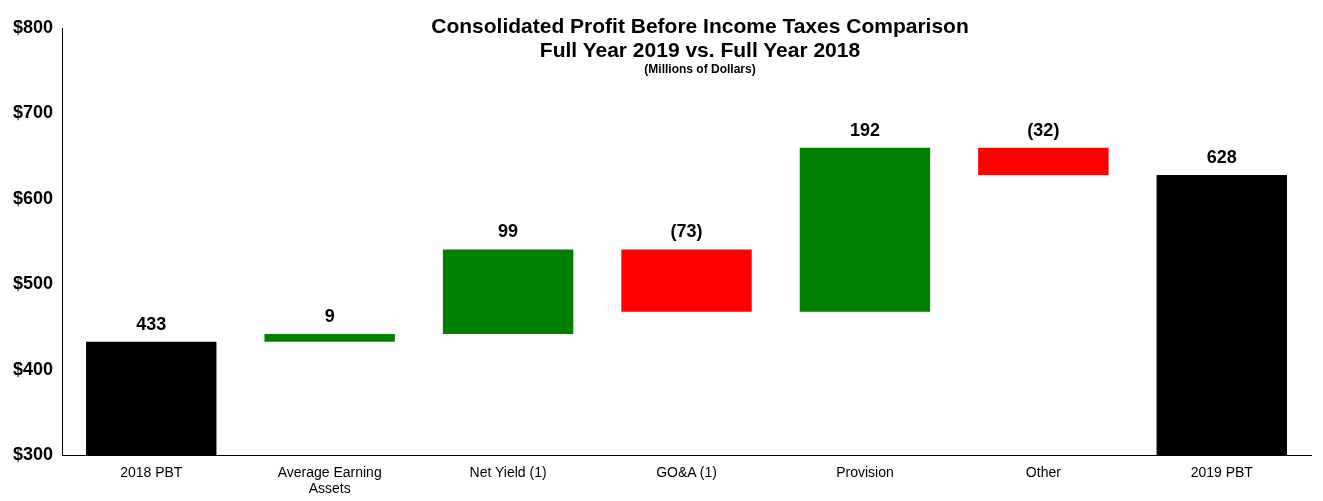 The width and height of the screenshot is (1323, 501). Describe the element at coordinates (1043, 471) in the screenshot. I see `x-tick-label: Other` at that location.